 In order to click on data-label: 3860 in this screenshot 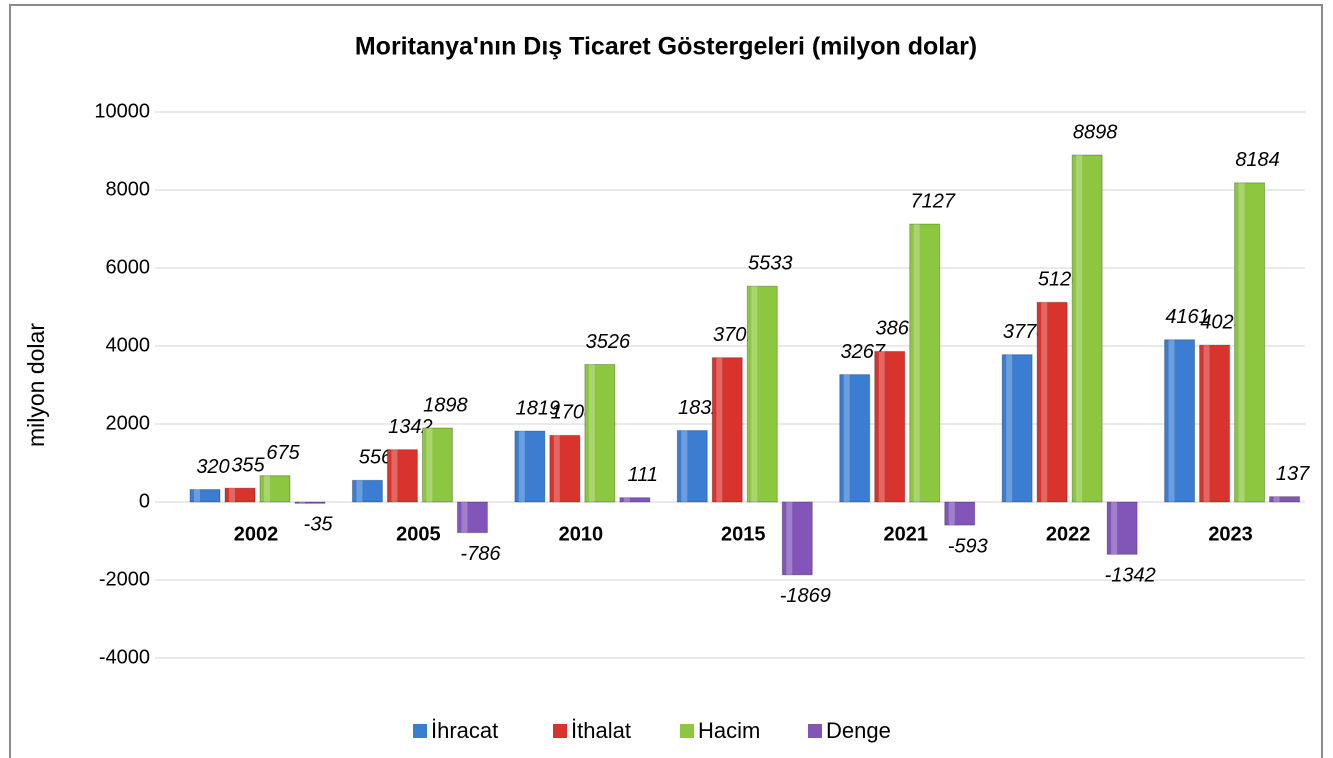, I will do `click(897, 329)`.